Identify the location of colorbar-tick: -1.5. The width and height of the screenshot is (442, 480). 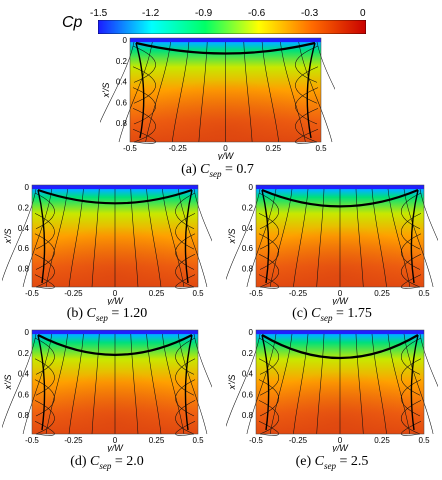
(99, 13).